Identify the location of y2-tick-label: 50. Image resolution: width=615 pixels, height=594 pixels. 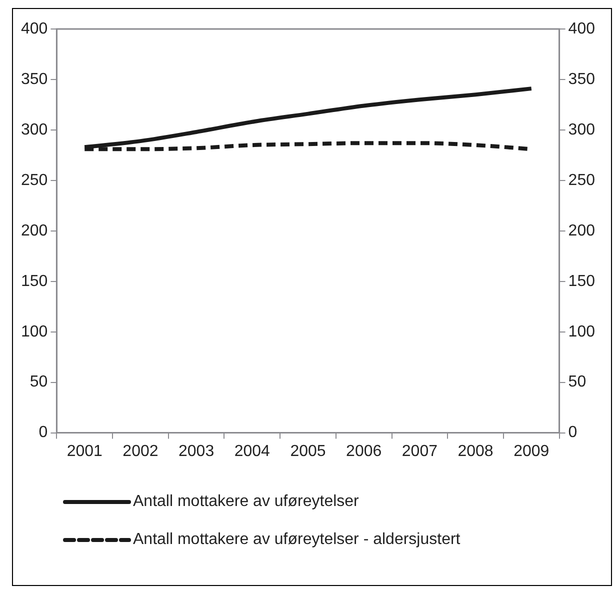
(577, 382).